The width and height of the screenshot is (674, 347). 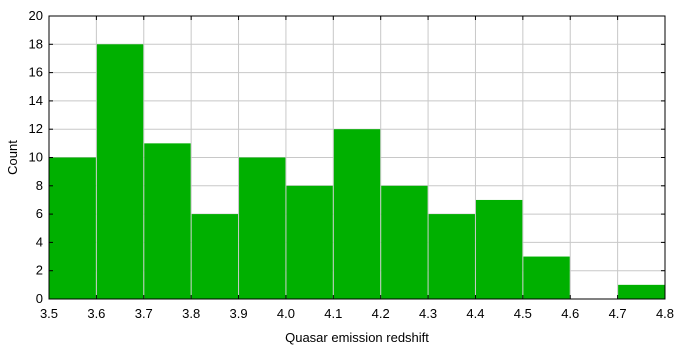 I want to click on x-tick-label: 3.5, so click(x=49, y=313).